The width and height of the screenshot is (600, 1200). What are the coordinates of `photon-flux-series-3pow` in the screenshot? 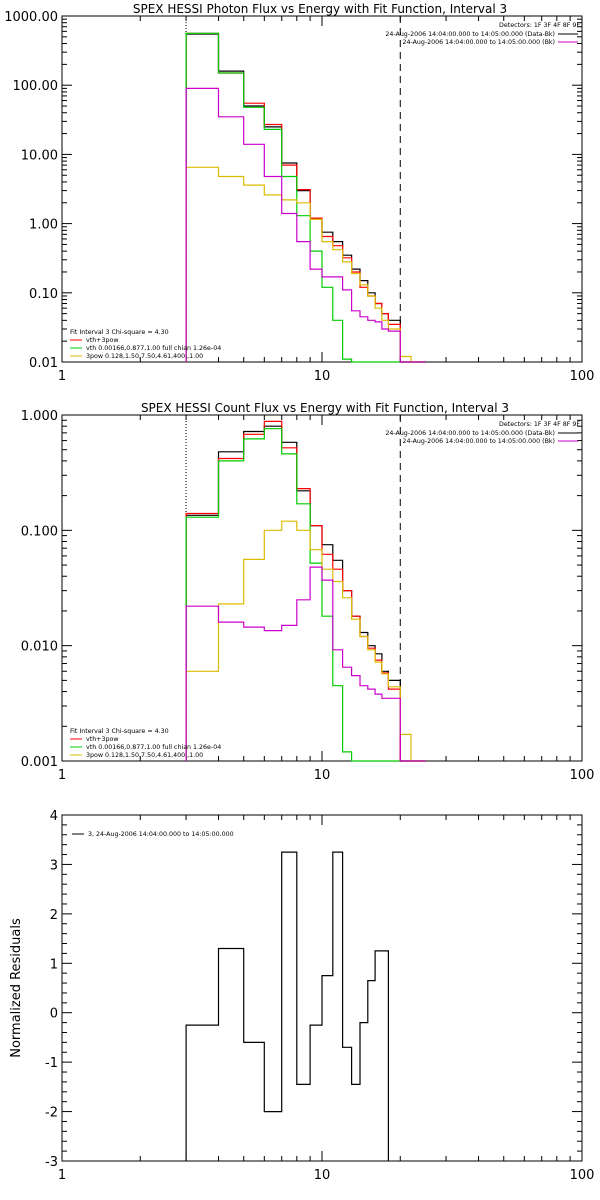 It's located at (305, 264).